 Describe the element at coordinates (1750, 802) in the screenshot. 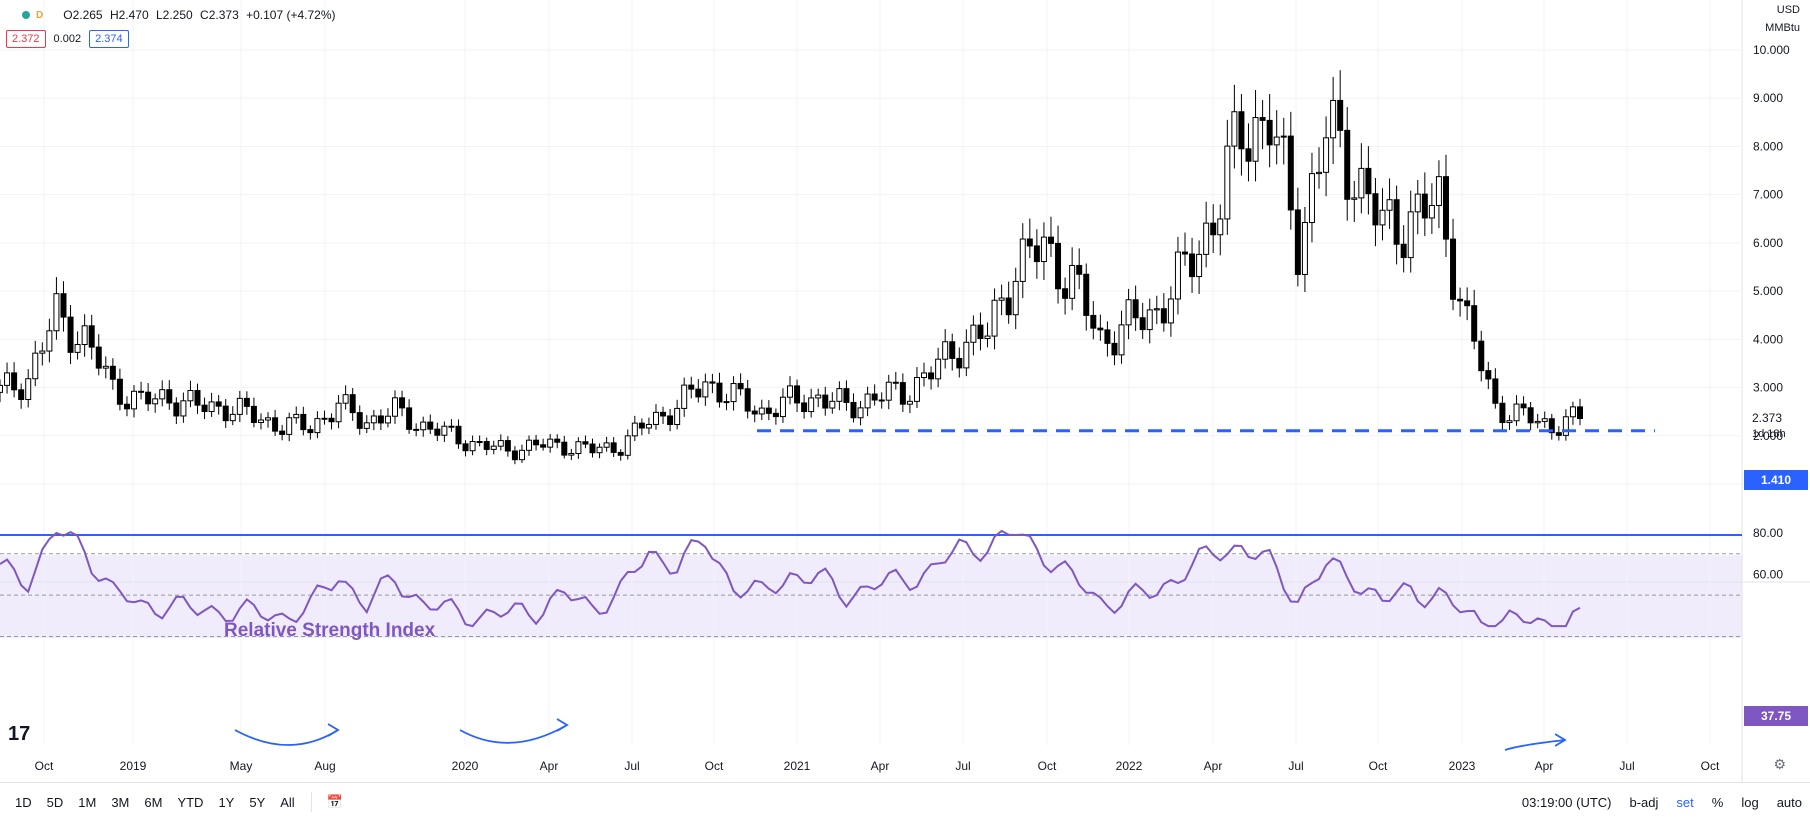

I see `log-button: log` at that location.